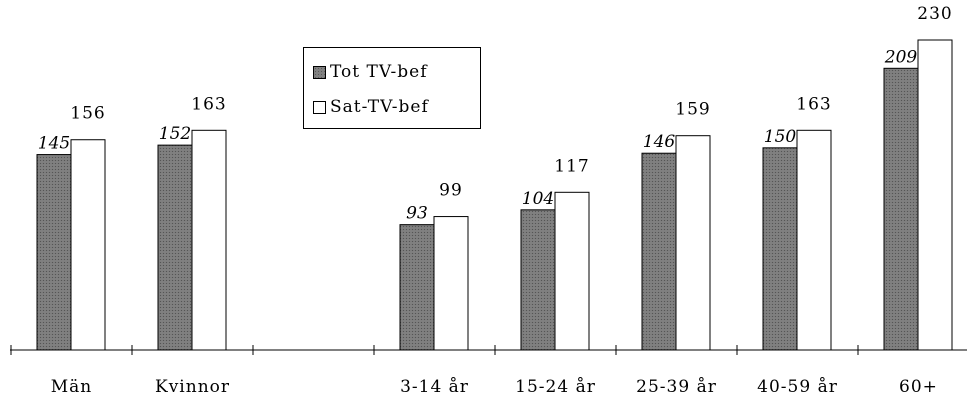 This screenshot has height=394, width=967. Describe the element at coordinates (918, 385) in the screenshot. I see `x-tick-label: 60+` at that location.